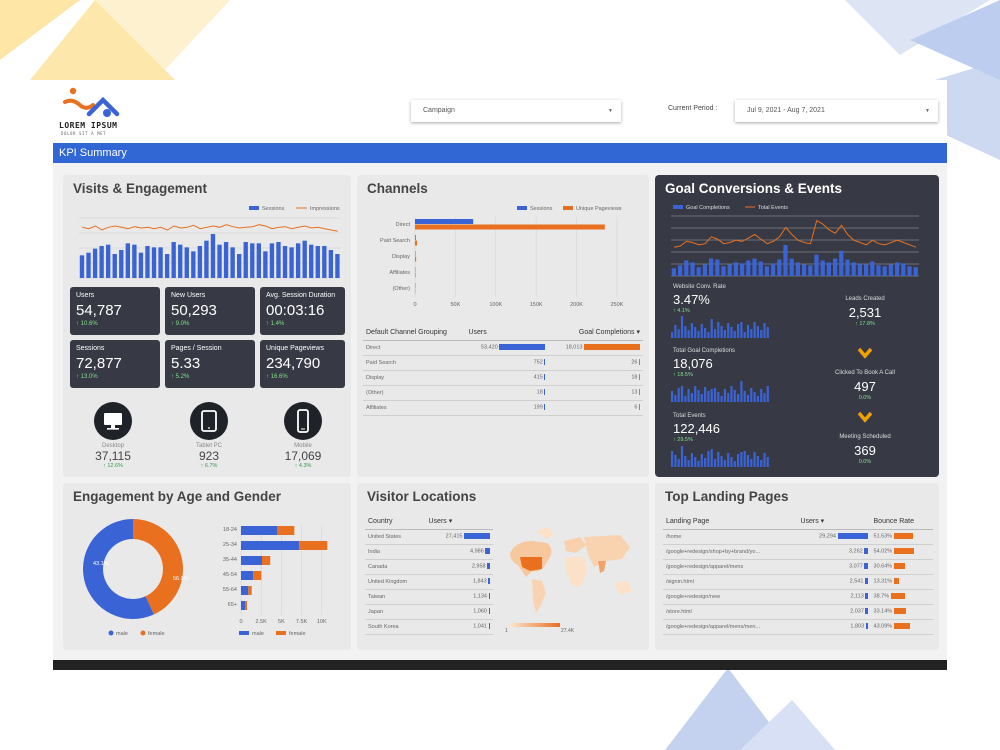  I want to click on metric-label: Total Goal Completions, so click(704, 351).